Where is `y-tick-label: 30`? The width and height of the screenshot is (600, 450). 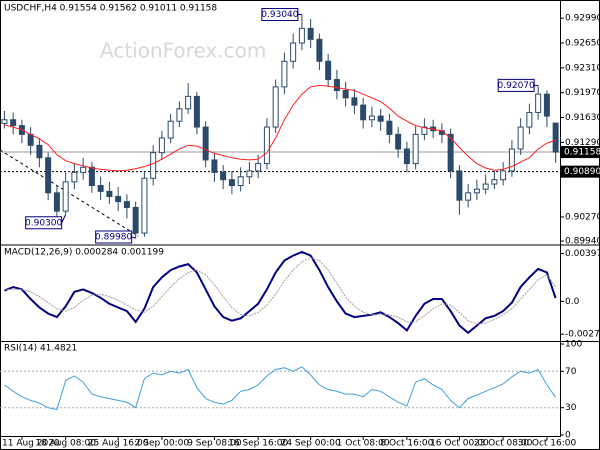 y-tick-label: 30 is located at coordinates (571, 408).